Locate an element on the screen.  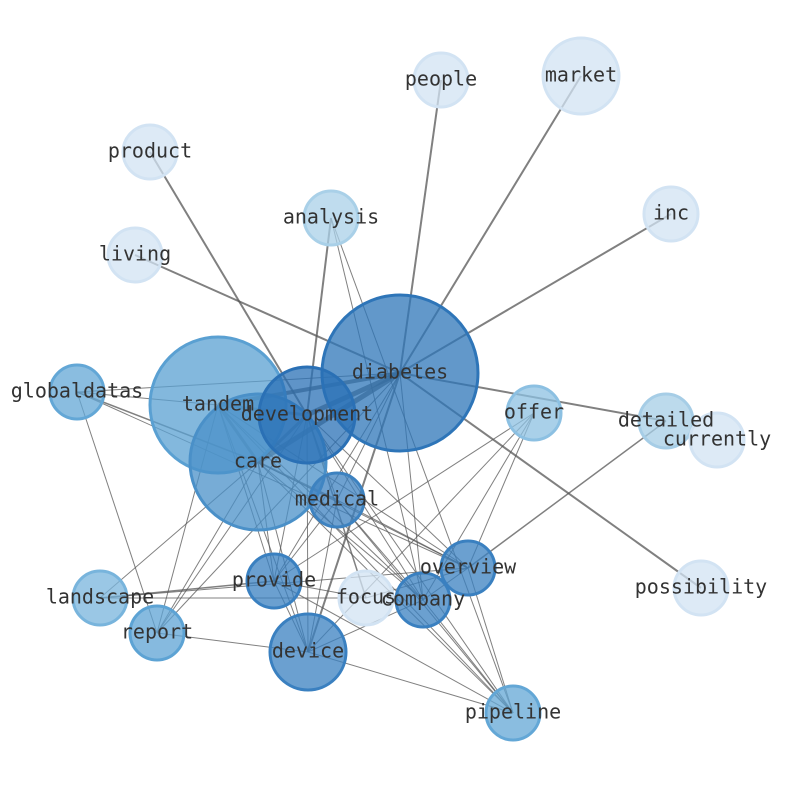
node-label-landscape: landscape is located at coordinates (100, 597).